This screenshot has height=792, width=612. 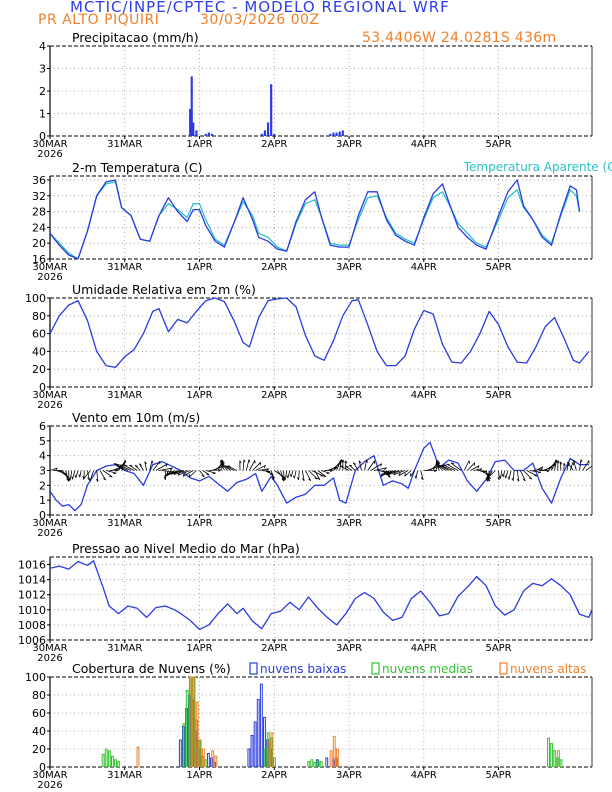 I want to click on x-tick-label: 3APR, so click(x=349, y=648).